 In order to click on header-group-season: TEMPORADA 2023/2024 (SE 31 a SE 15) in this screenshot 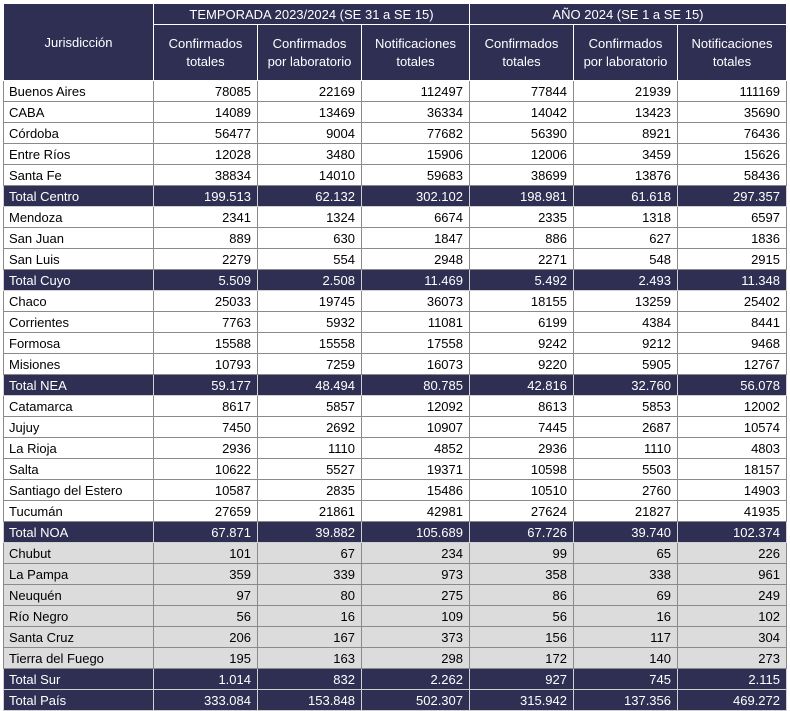, I will do `click(311, 14)`.